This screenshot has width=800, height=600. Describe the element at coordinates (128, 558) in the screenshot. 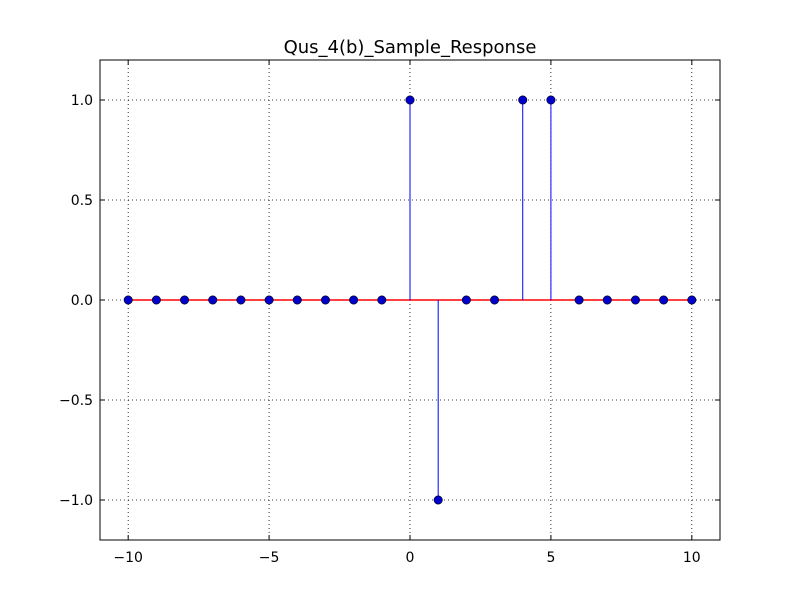

I see `x-tick-label: −10` at that location.